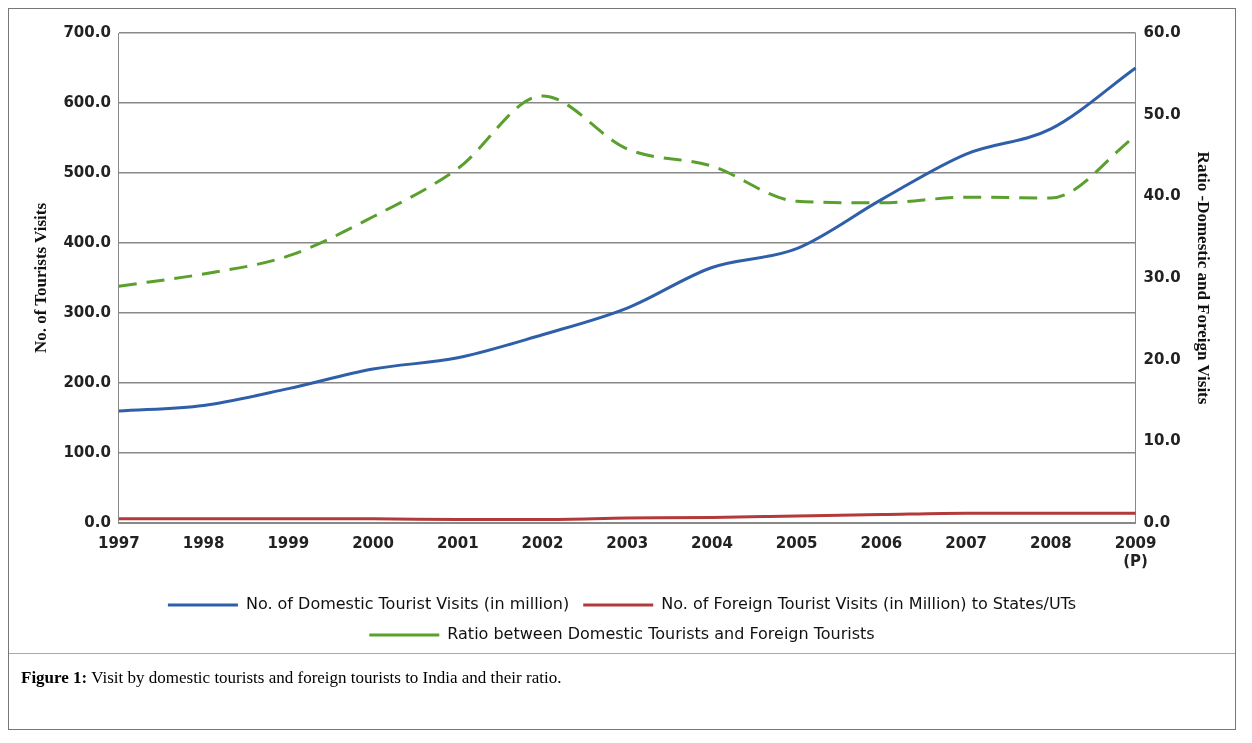  Describe the element at coordinates (203, 542) in the screenshot. I see `x-tick-label: 1998` at that location.